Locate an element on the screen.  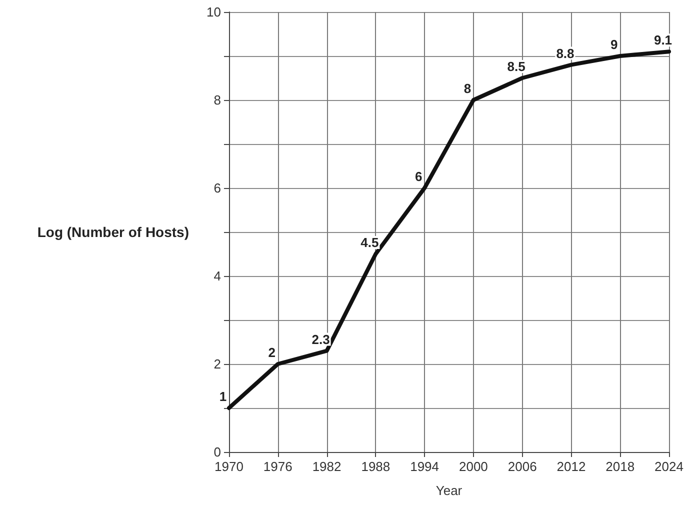
y-tick-label: 4 is located at coordinates (217, 276).